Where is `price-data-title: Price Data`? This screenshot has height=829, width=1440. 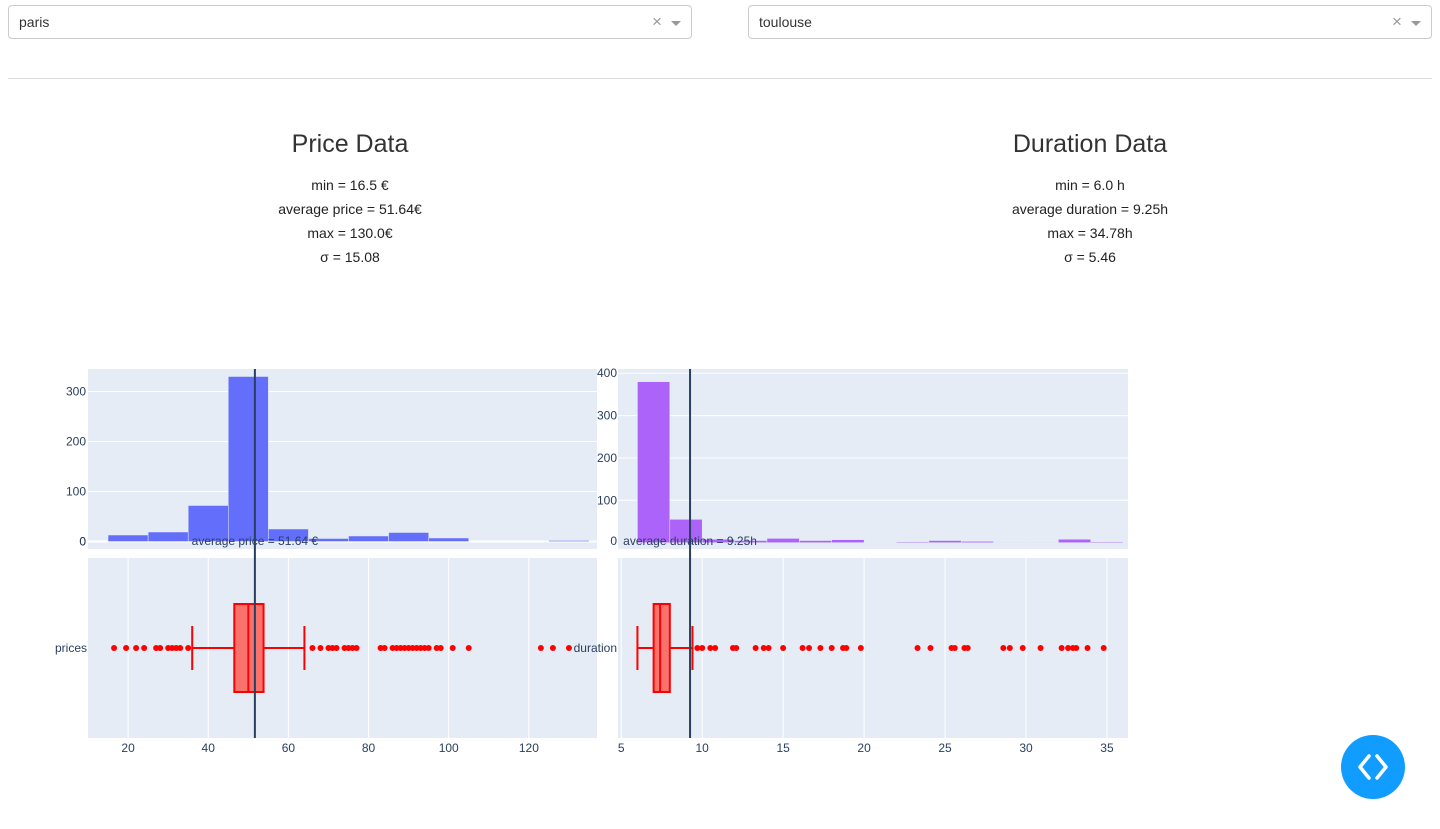 price-data-title: Price Data is located at coordinates (350, 144).